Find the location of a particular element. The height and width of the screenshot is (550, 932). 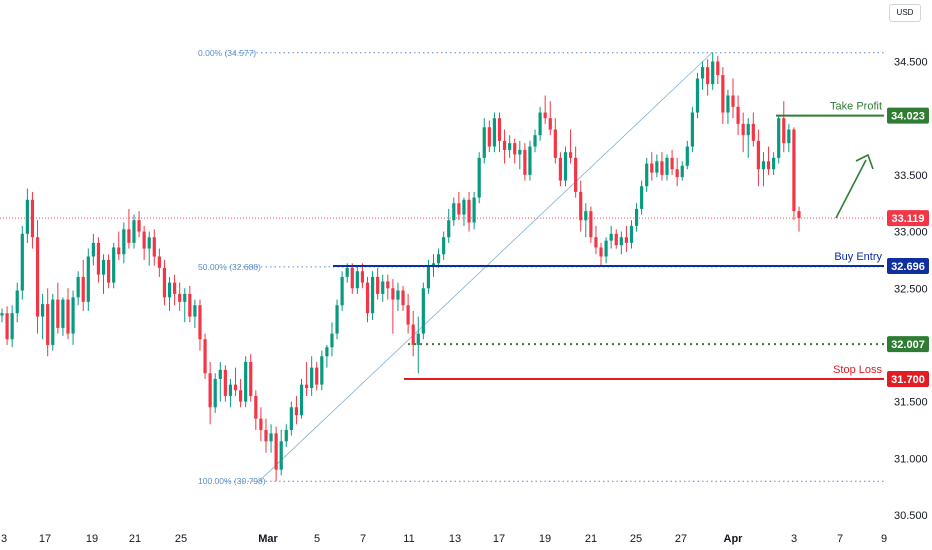

level-badge-bg is located at coordinates (908, 266).